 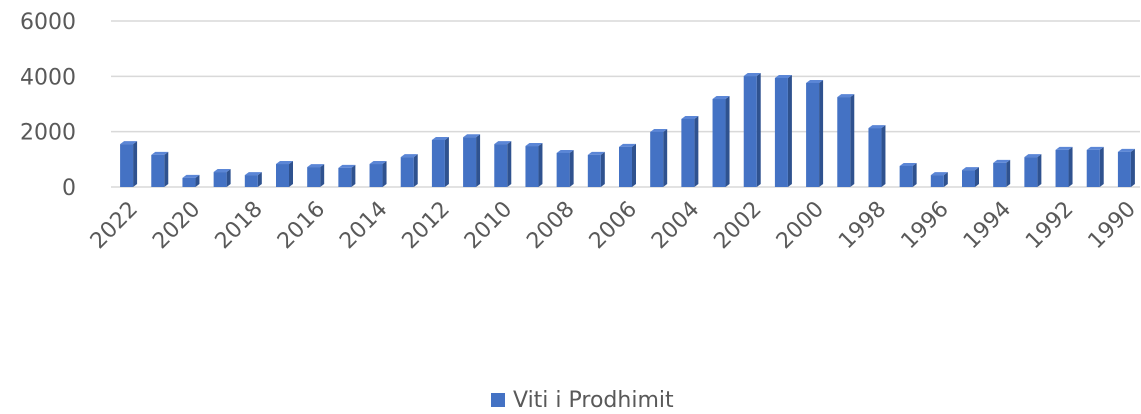 What do you see at coordinates (114, 225) in the screenshot?
I see `x-tick-label: 2022` at bounding box center [114, 225].